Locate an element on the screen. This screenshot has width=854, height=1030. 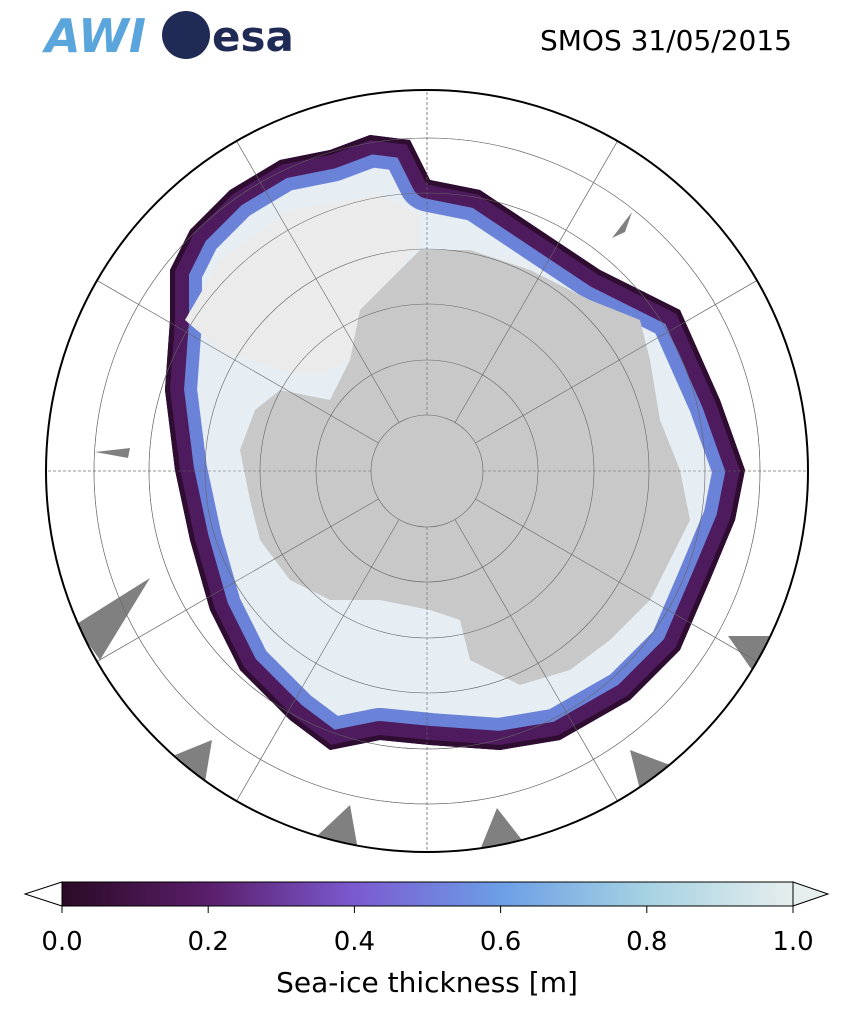
colorbar-tick-label: 0.2 is located at coordinates (208, 942).